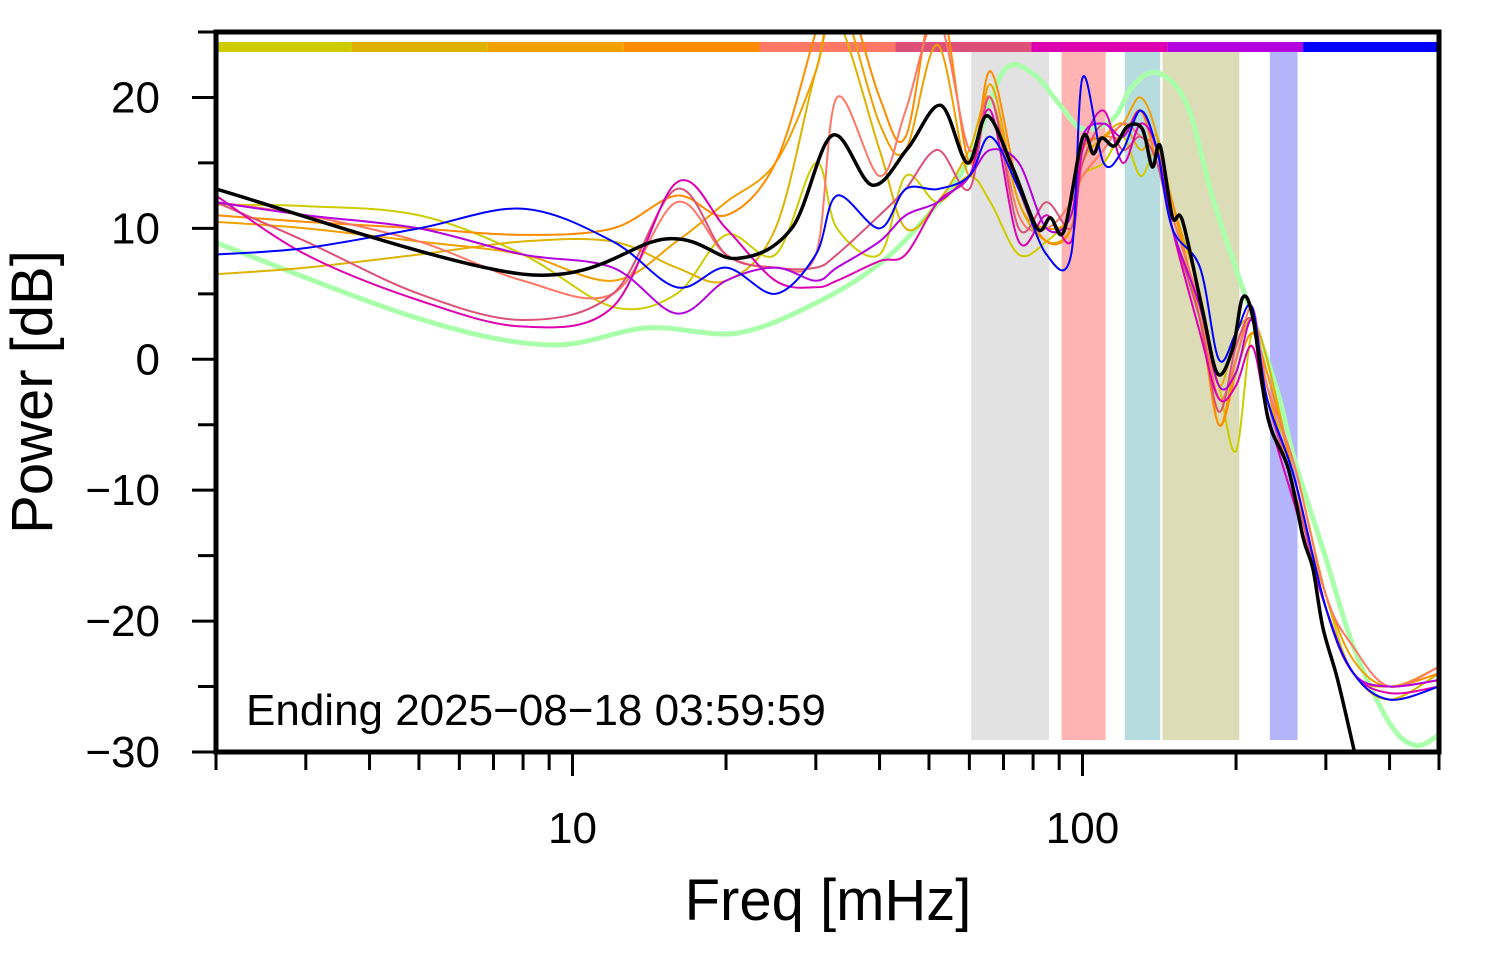 This screenshot has width=1494, height=957. Describe the element at coordinates (122, 490) in the screenshot. I see `y-tick-label: −10` at that location.